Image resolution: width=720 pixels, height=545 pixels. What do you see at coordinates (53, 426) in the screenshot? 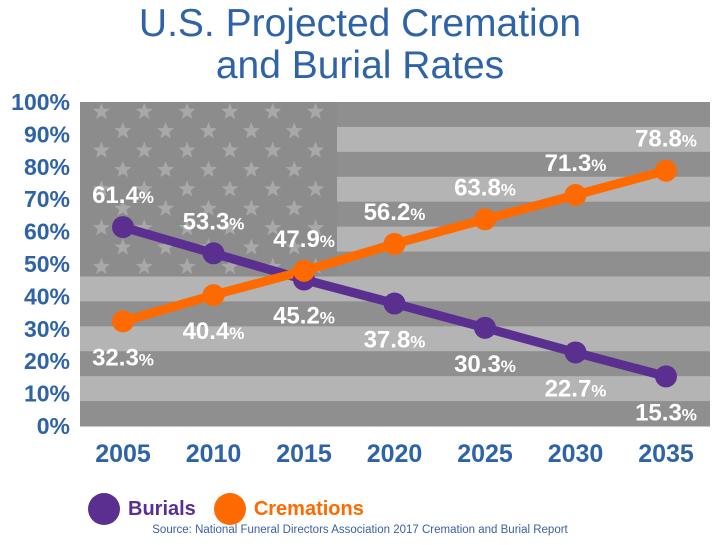
I see `y-tick-label: 0%` at bounding box center [53, 426].